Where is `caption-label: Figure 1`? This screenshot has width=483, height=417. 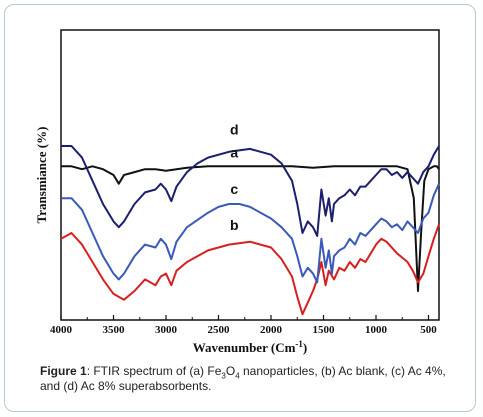 caption-label: Figure 1 is located at coordinates (63, 371).